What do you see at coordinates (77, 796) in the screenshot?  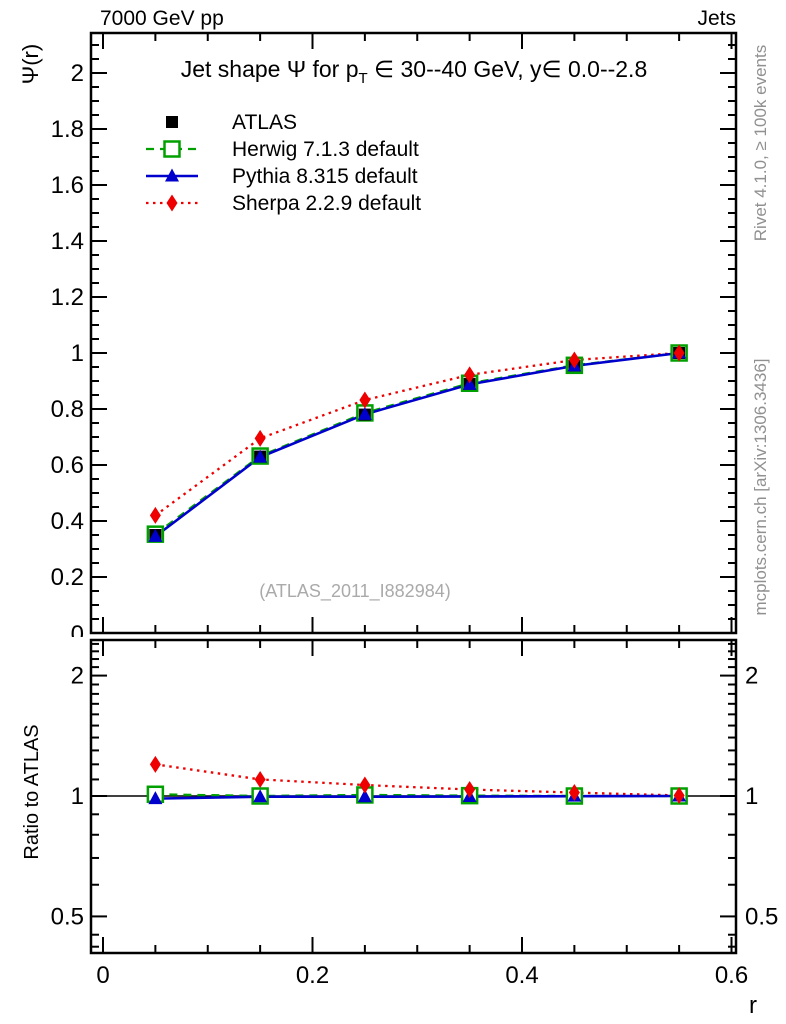 I see `ratio-y-tick-label-left: 1` at bounding box center [77, 796].